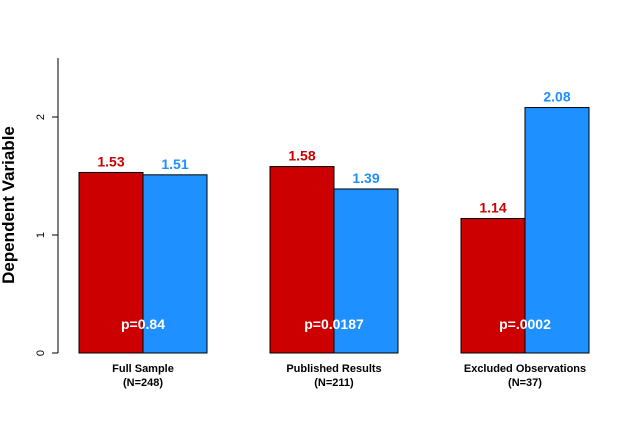 Image resolution: width=639 pixels, height=426 pixels. I want to click on p-value-label: p=0.84, so click(143, 324).